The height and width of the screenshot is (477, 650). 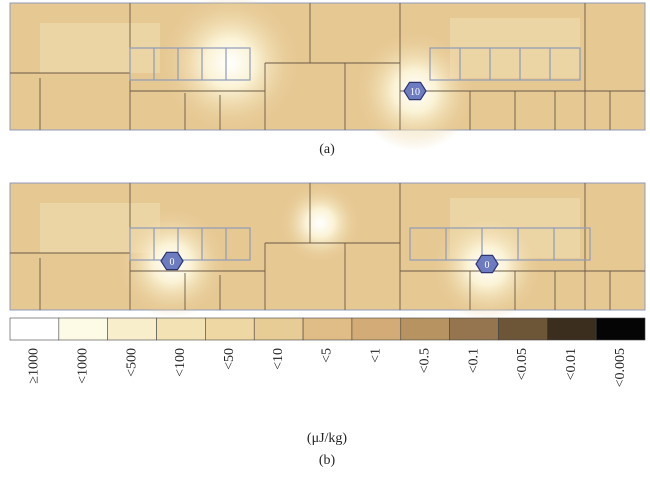 What do you see at coordinates (571, 364) in the screenshot?
I see `legend-label: <0.01` at bounding box center [571, 364].